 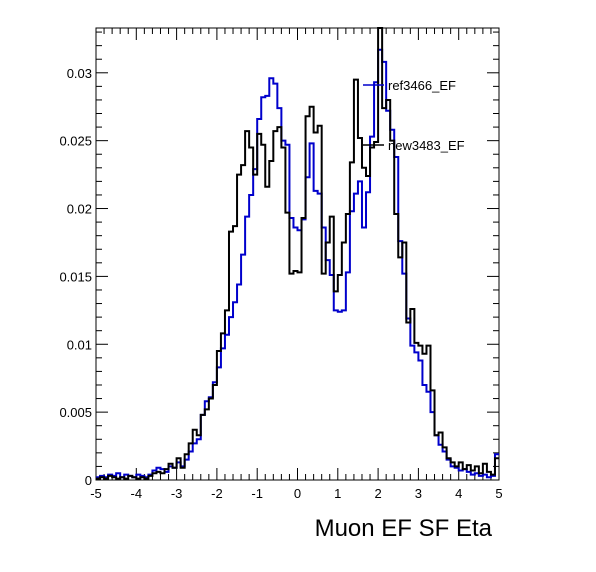 I want to click on x-tick-label: 2, so click(x=377, y=493).